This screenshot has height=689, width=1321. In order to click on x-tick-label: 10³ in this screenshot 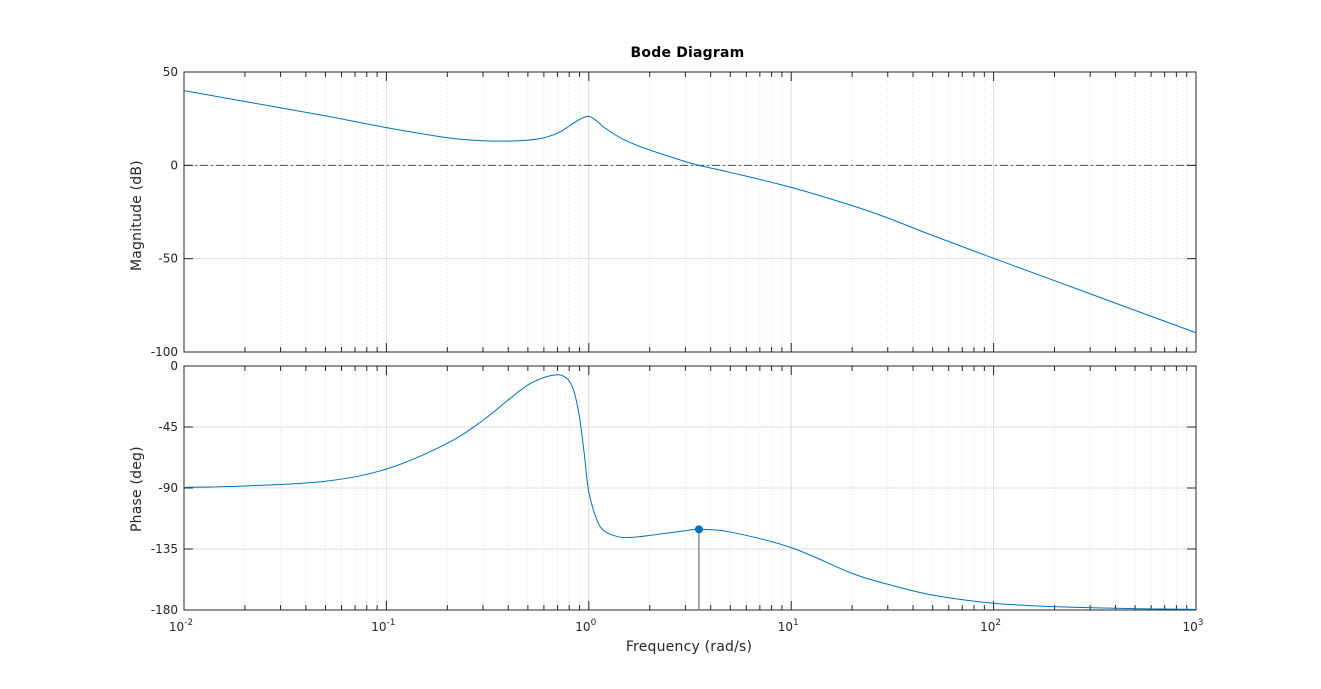, I will do `click(1192, 626)`.